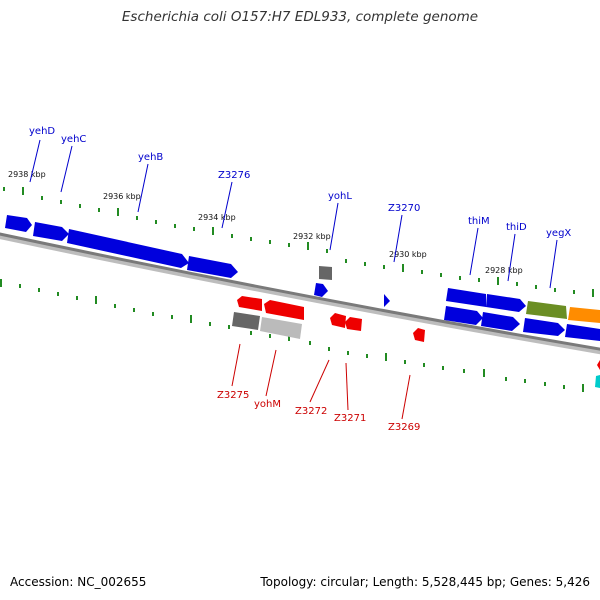 The height and width of the screenshot is (600, 600). Describe the element at coordinates (150, 157) in the screenshot. I see `gene-label: yehB` at that location.